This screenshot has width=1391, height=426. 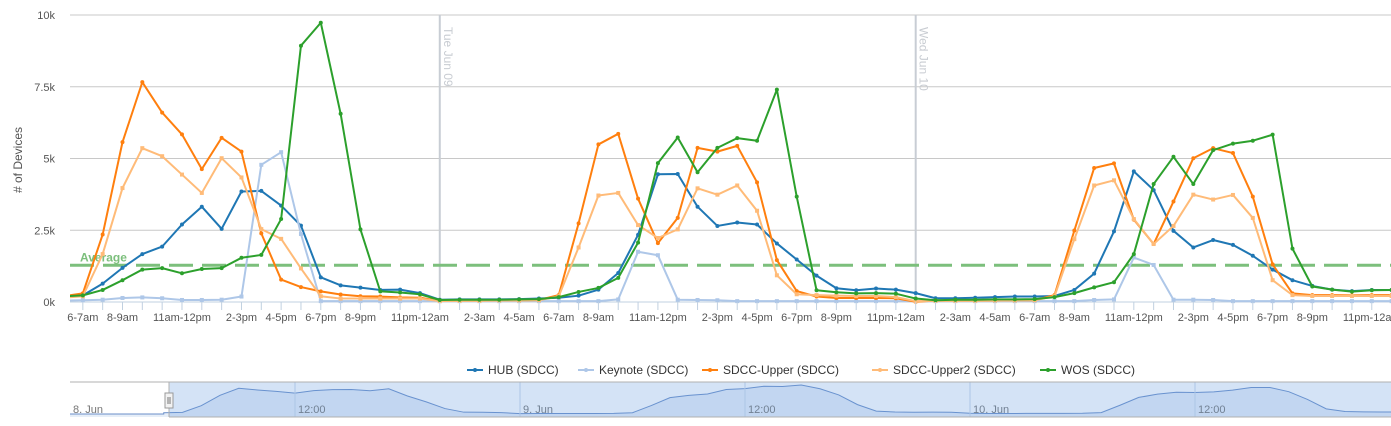 I want to click on legend-item: SDCC-Upper (SDCC), so click(x=770, y=370).